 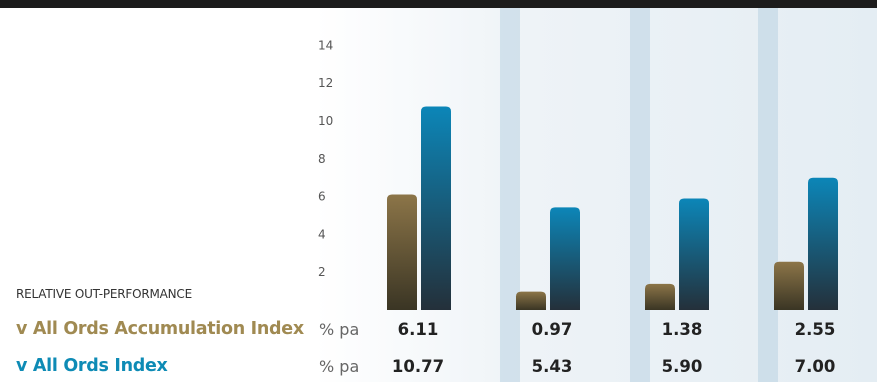 What do you see at coordinates (322, 272) in the screenshot?
I see `y-tick-label: 2` at bounding box center [322, 272].